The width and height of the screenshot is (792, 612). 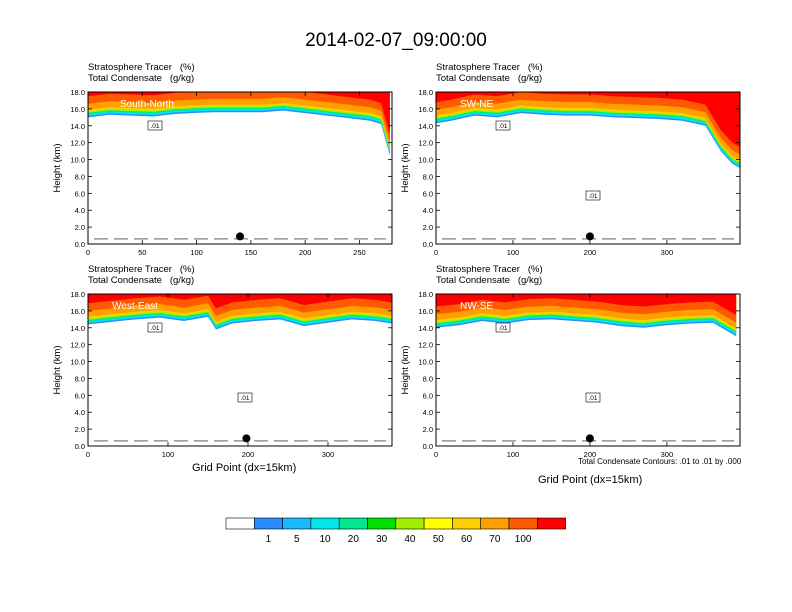 I want to click on direction-label: SW-NE, so click(x=476, y=104).